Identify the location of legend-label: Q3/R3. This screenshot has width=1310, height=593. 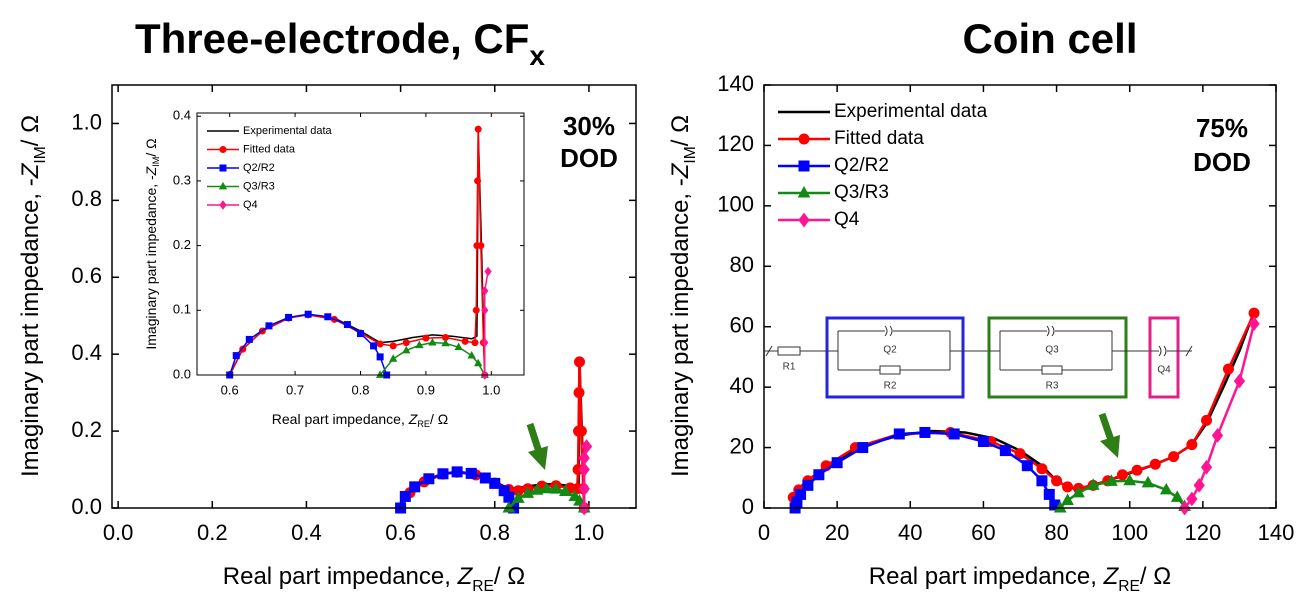
(861, 192).